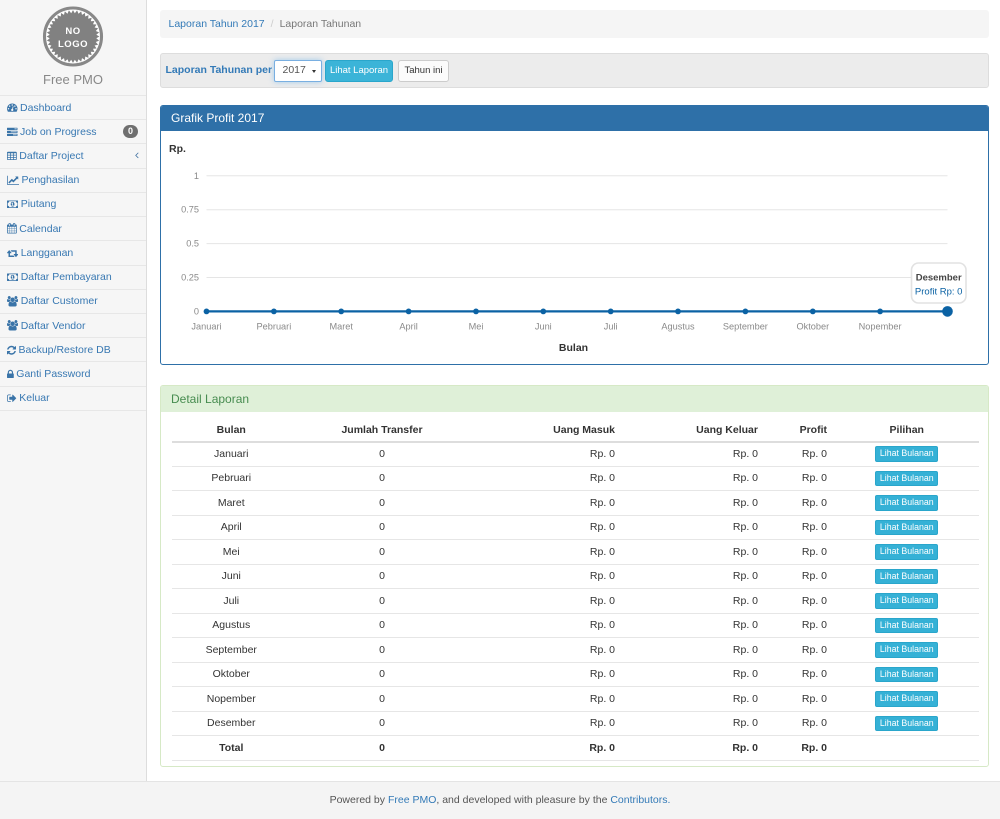 This screenshot has height=819, width=1000. What do you see at coordinates (73, 79) in the screenshot?
I see `svg-text: Free PMO` at bounding box center [73, 79].